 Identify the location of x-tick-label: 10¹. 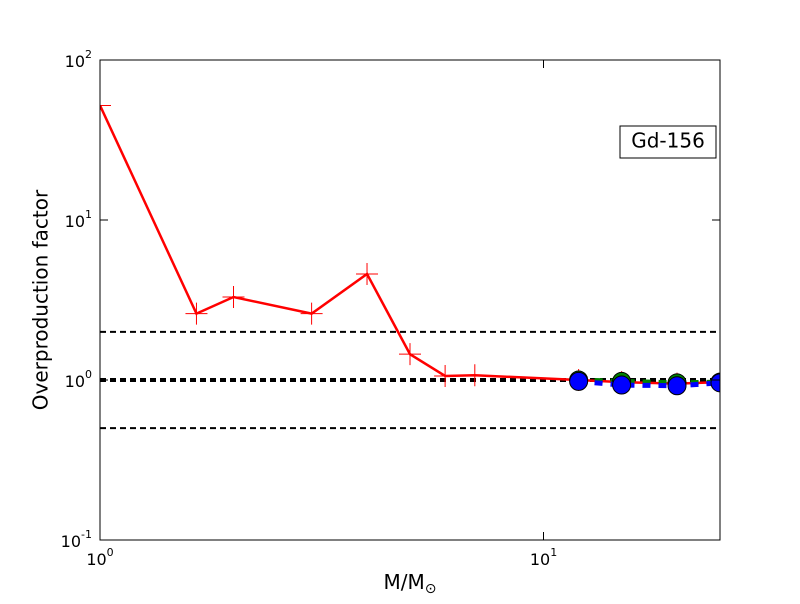
(543, 557).